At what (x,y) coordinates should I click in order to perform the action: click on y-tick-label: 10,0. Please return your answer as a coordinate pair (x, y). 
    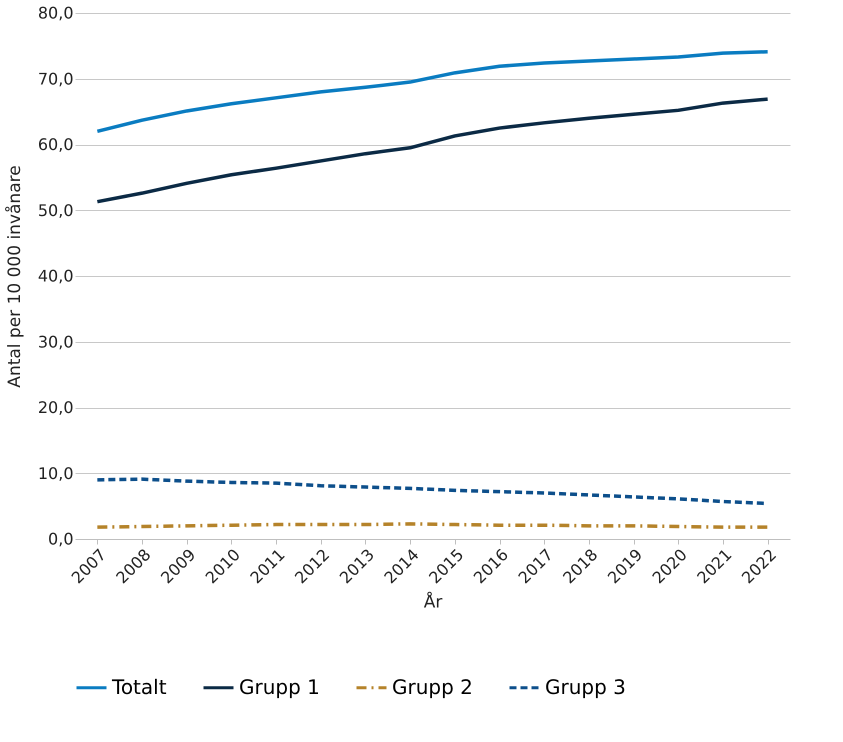
    Looking at the image, I should click on (56, 473).